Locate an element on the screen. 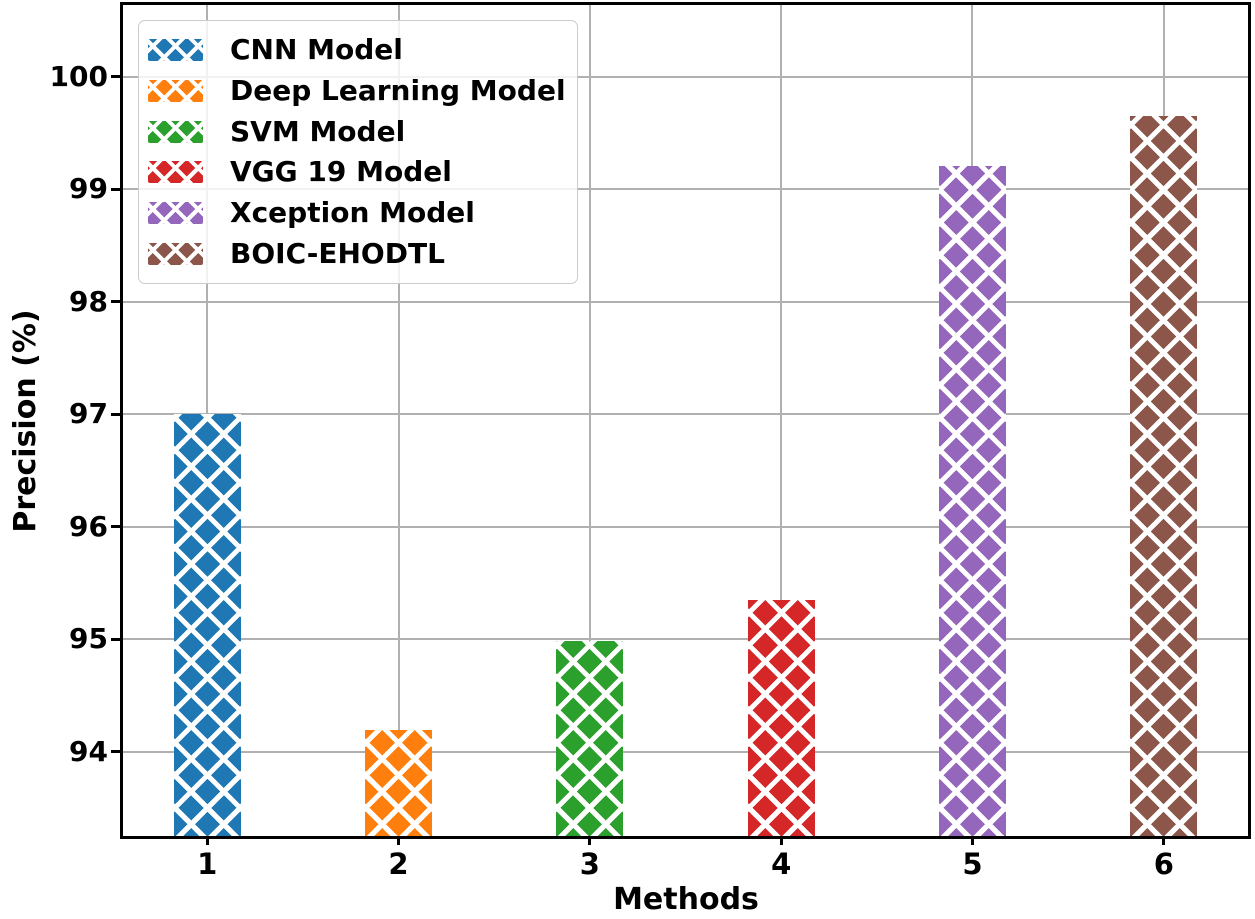  legend-swatch-xception-model is located at coordinates (175, 212).